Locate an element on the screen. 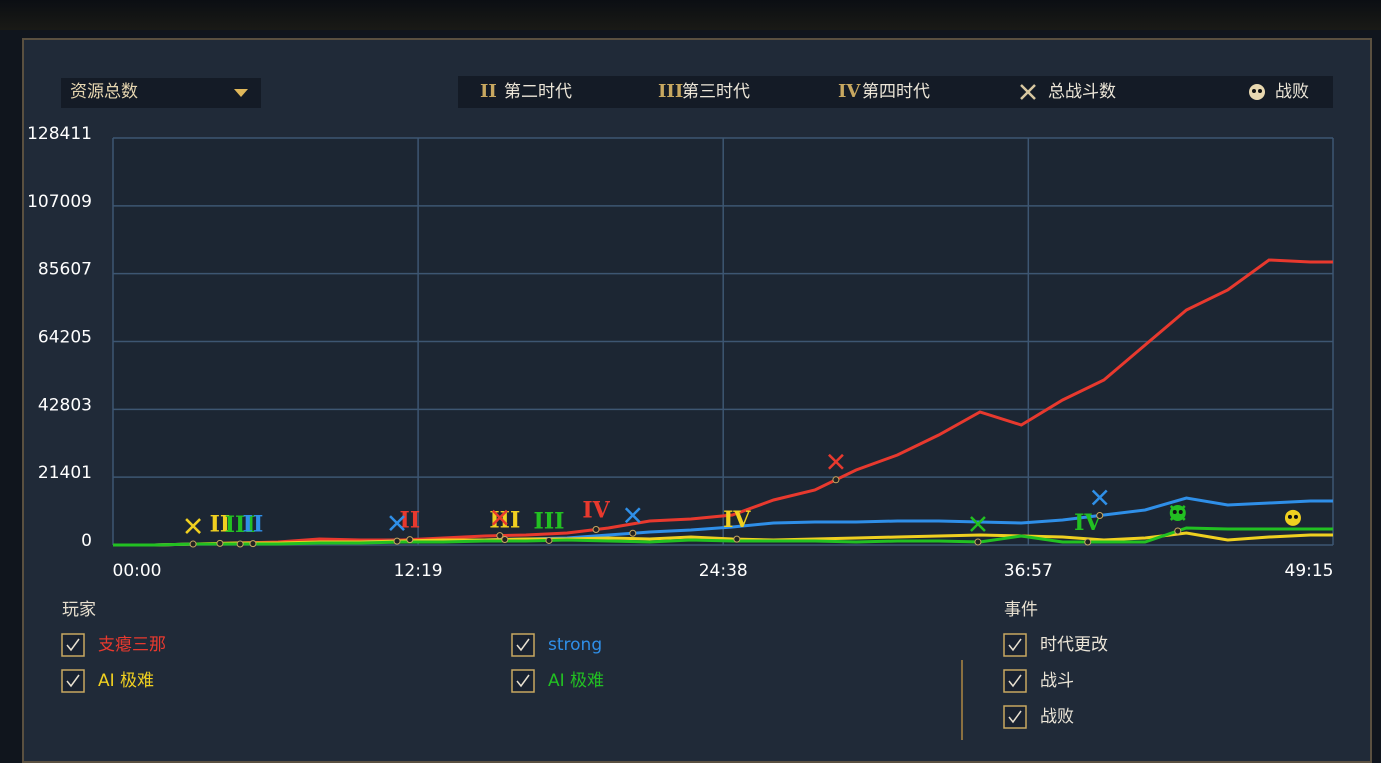  dropdown-arrow is located at coordinates (241, 93).